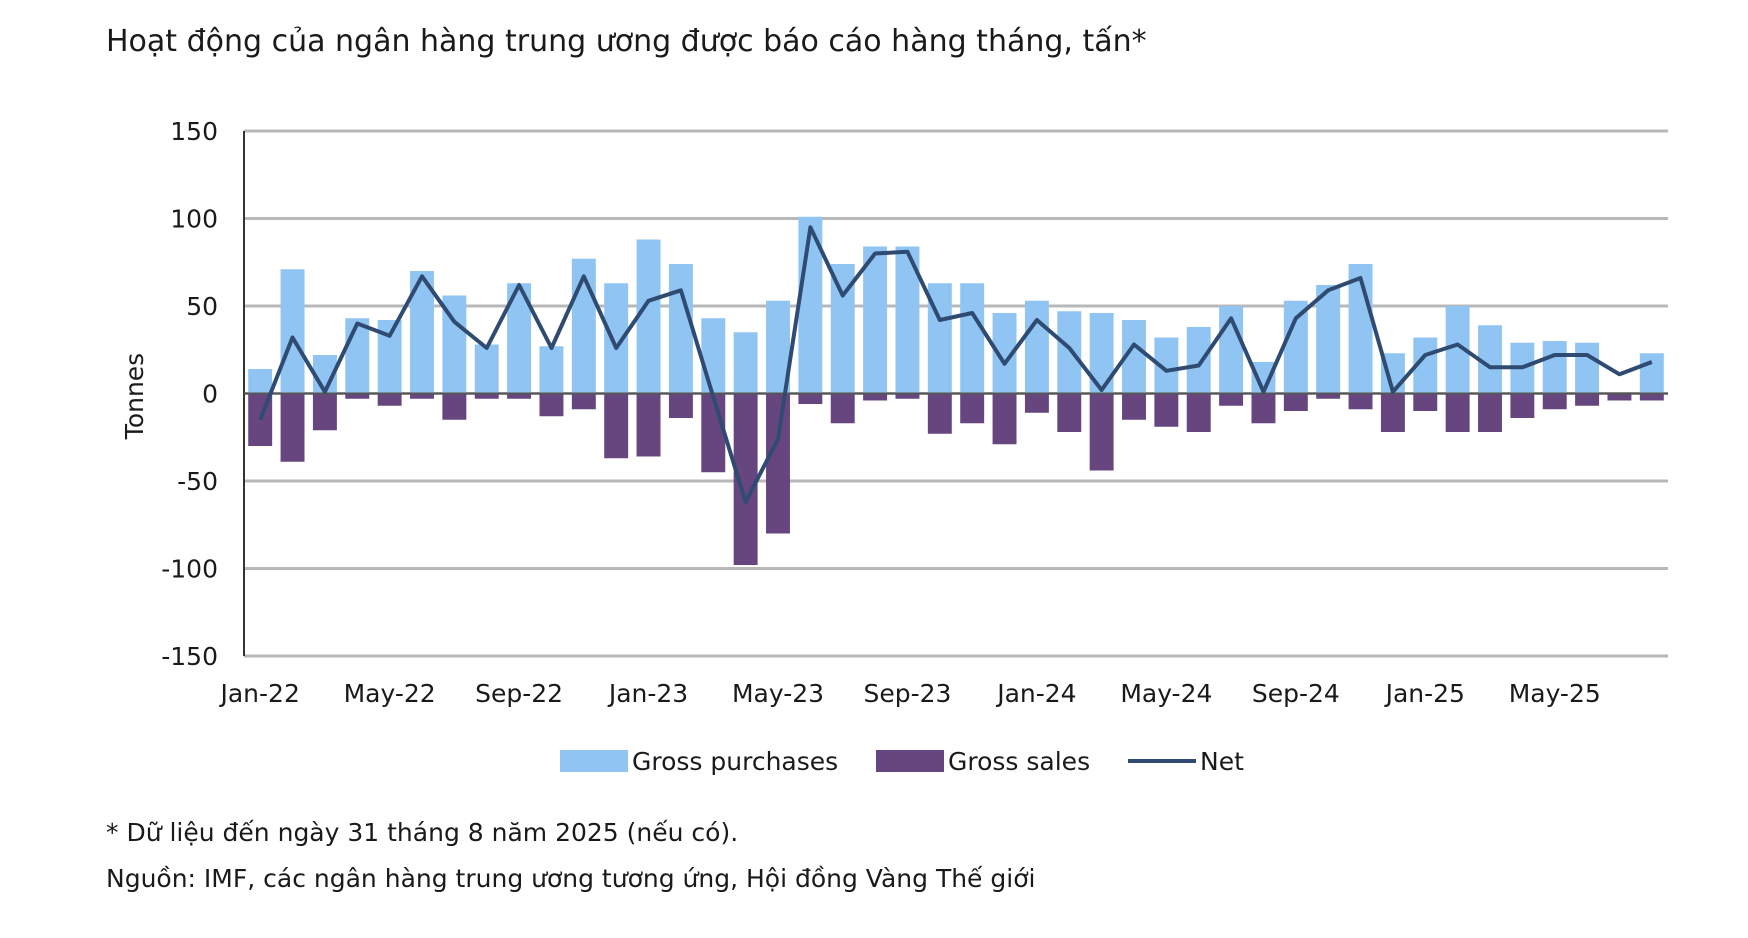 The height and width of the screenshot is (938, 1748). I want to click on gross-sales-bars, so click(956, 479).